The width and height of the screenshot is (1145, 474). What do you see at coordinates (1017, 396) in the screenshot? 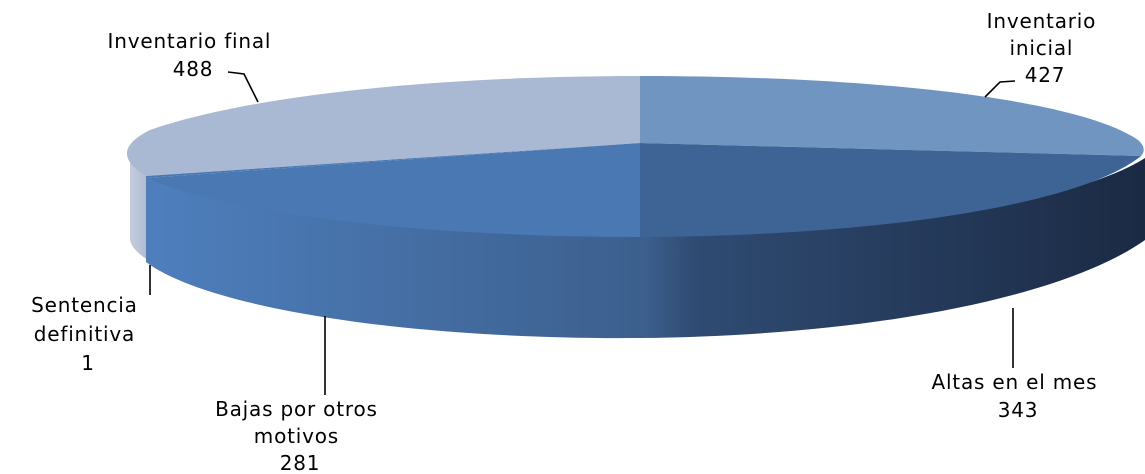
I see `label-altas-en-el-mes: Altas en el mes 343` at bounding box center [1017, 396].